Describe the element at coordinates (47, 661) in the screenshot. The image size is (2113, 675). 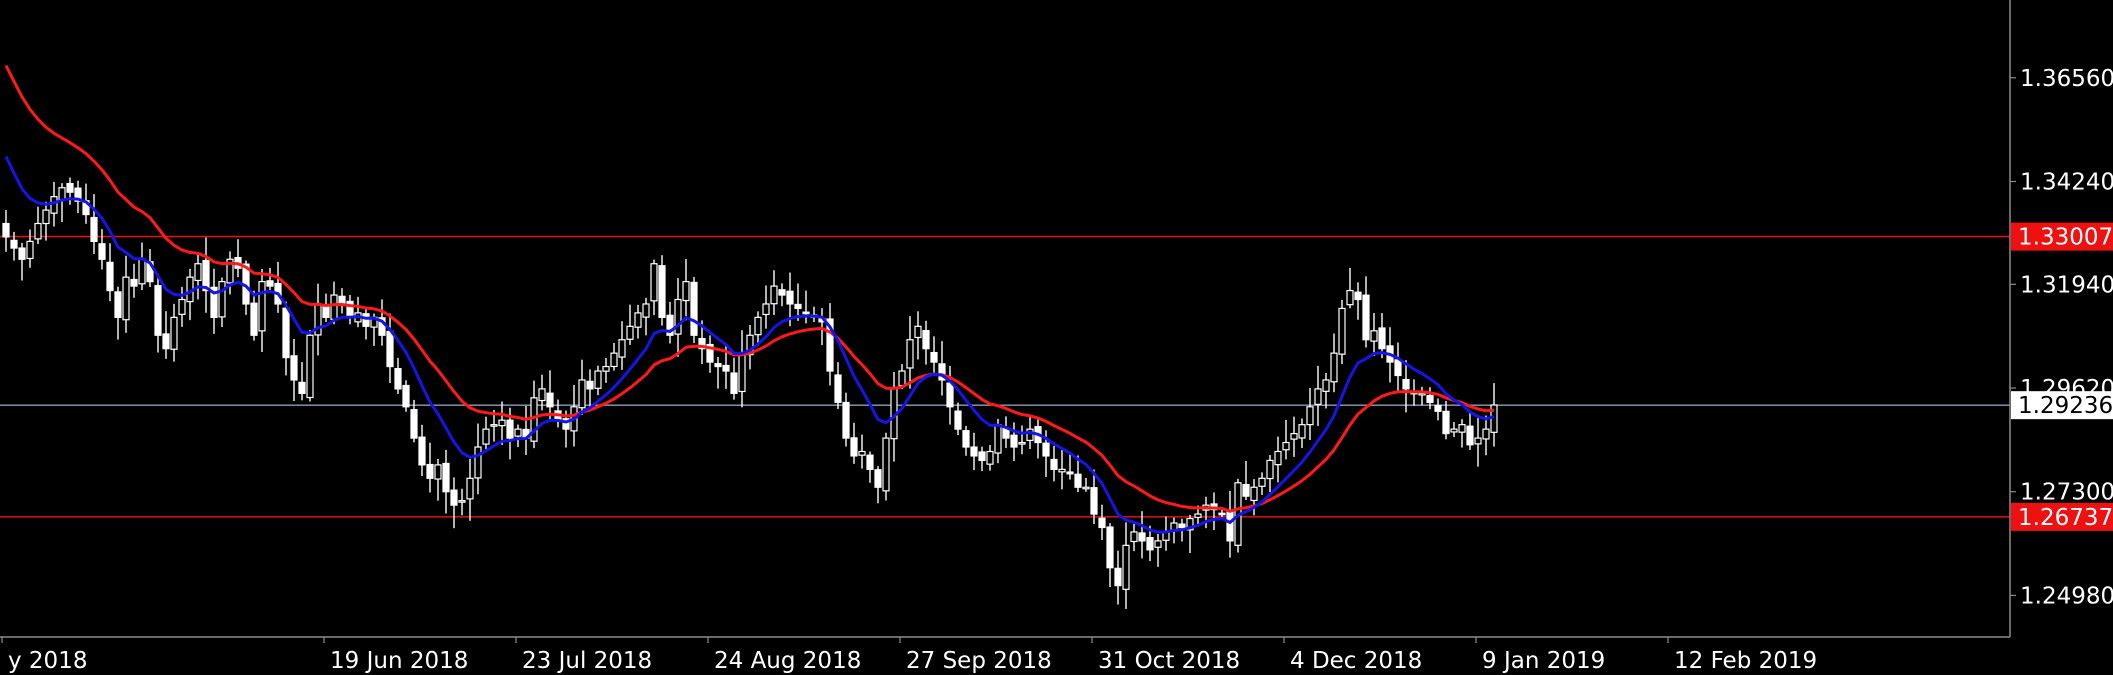
I see `time-tick-label: y 2018` at that location.